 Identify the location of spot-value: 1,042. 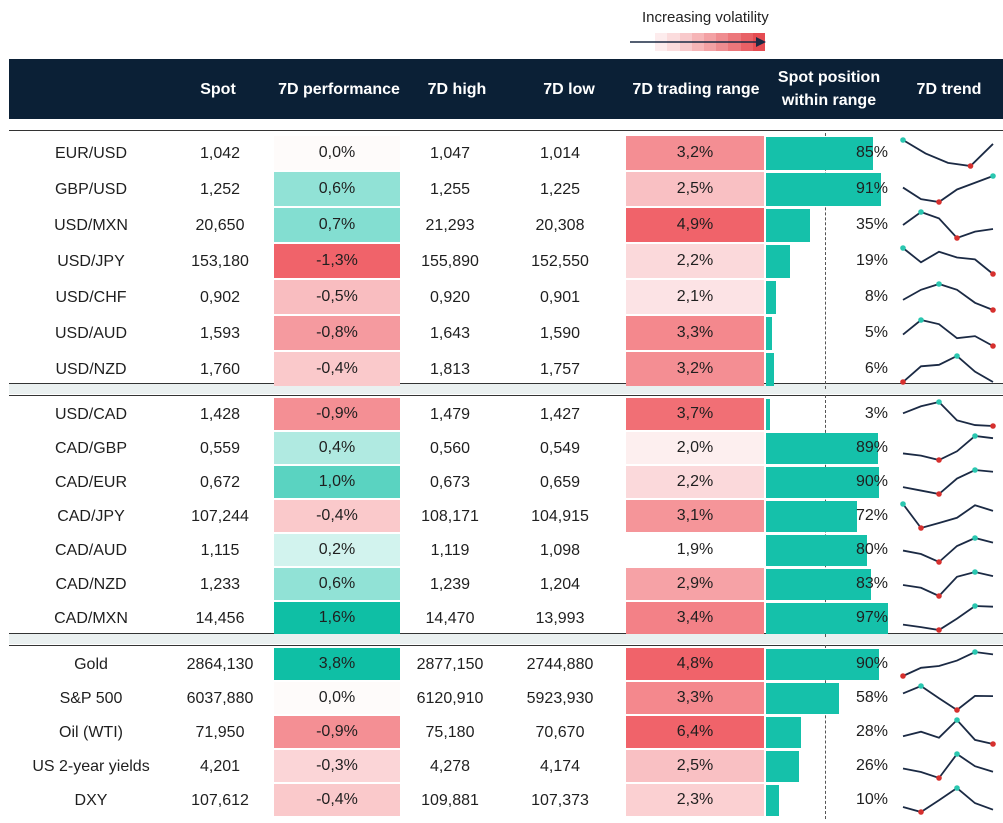
(220, 153).